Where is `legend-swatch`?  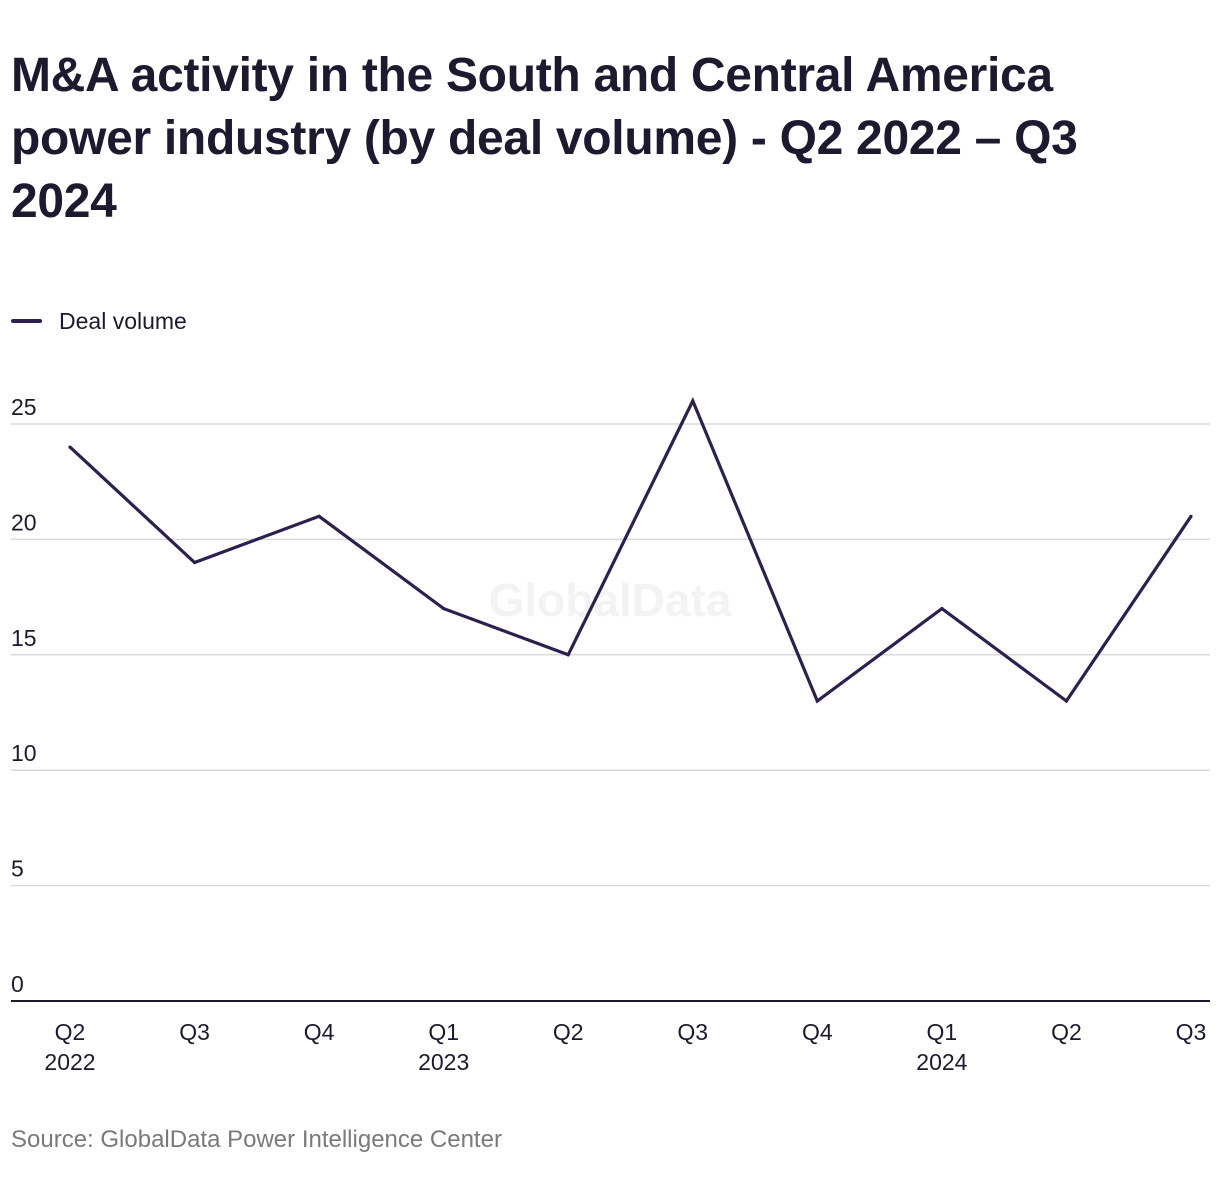
legend-swatch is located at coordinates (26, 321).